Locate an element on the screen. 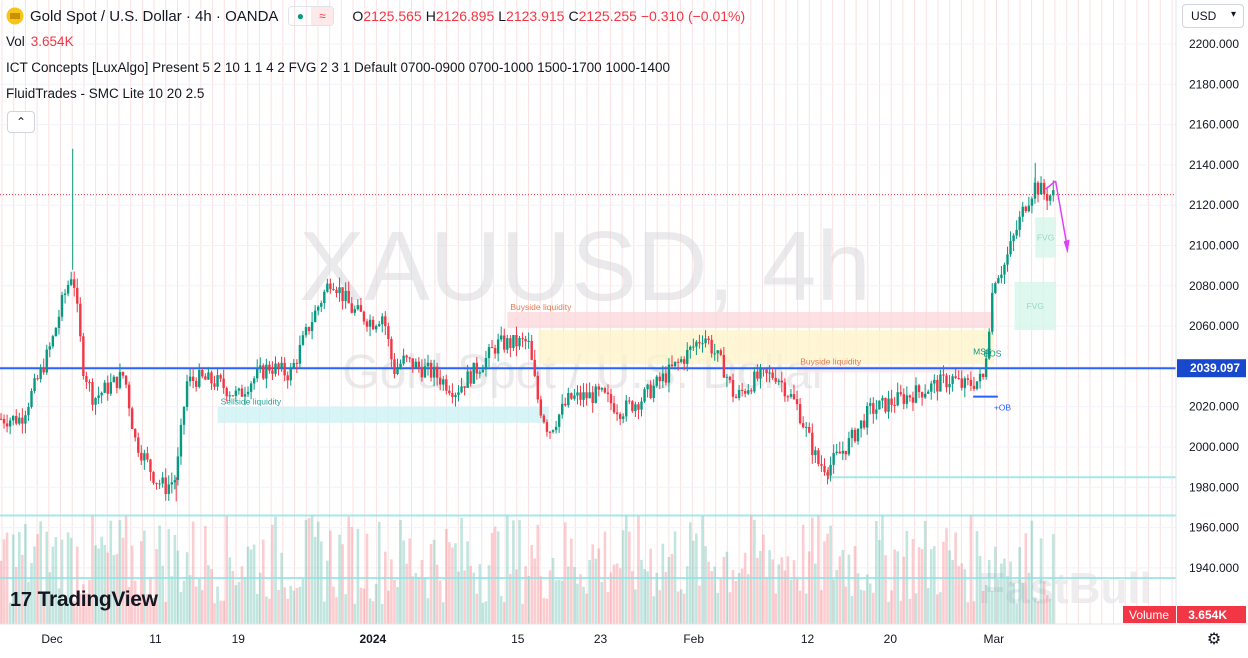 The image size is (1248, 658). zone-buyside is located at coordinates (750, 320).